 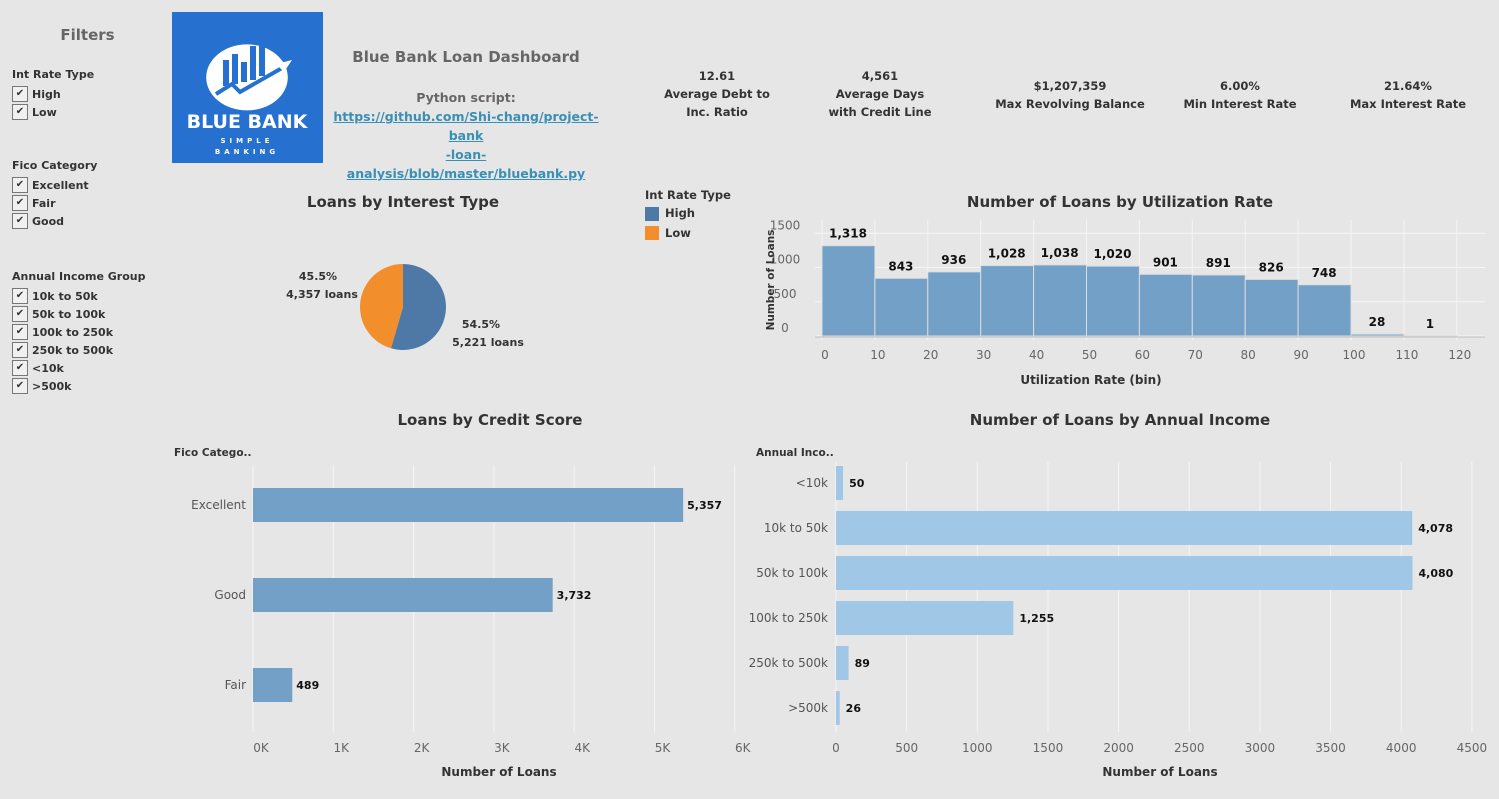 I want to click on category-label: >500k, so click(x=808, y=708).